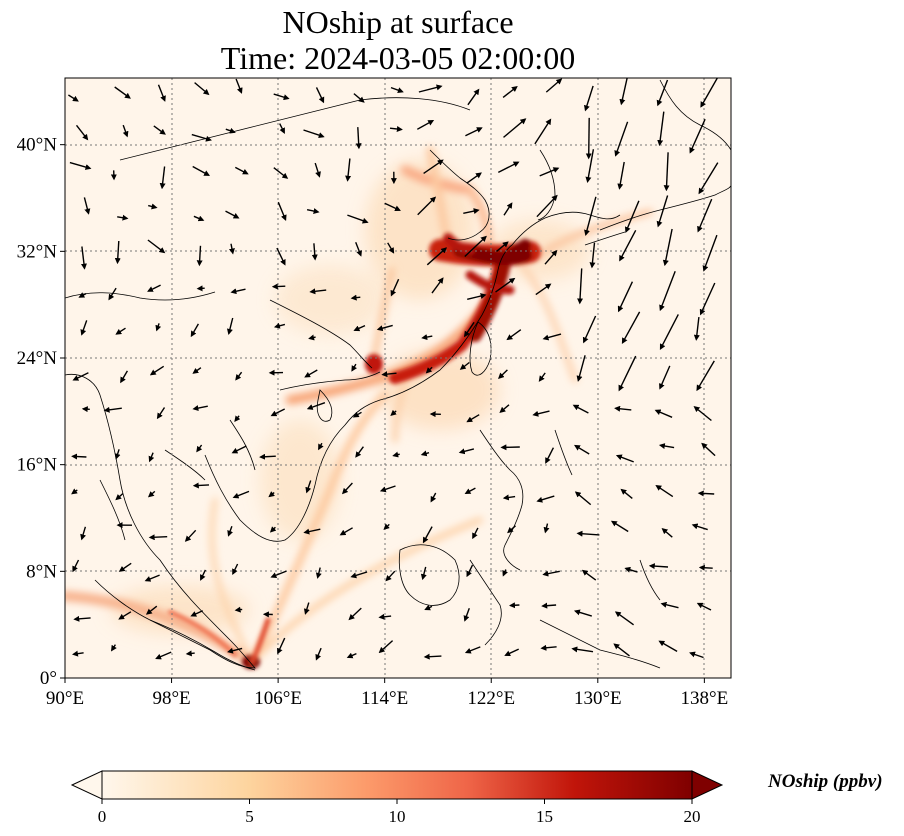  I want to click on lat-tick-label: 16°N, so click(37, 465).